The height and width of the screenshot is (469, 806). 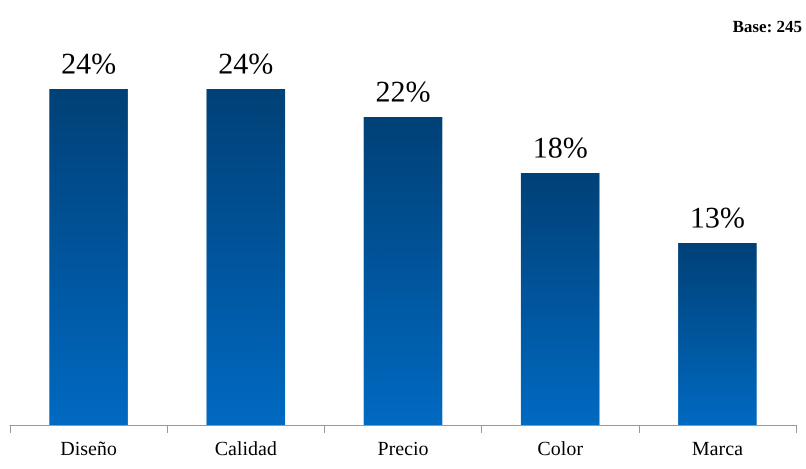 What do you see at coordinates (718, 449) in the screenshot?
I see `x-tick-label: Marca` at bounding box center [718, 449].